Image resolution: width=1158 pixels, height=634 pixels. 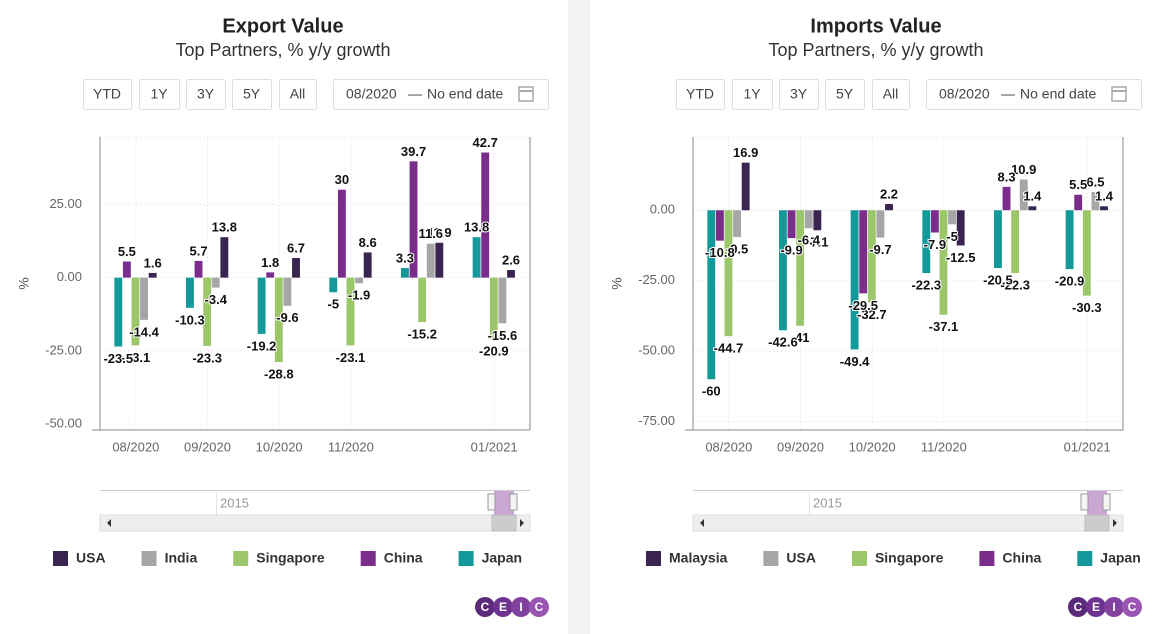 I want to click on data-label: -30.3, so click(x=1087, y=307).